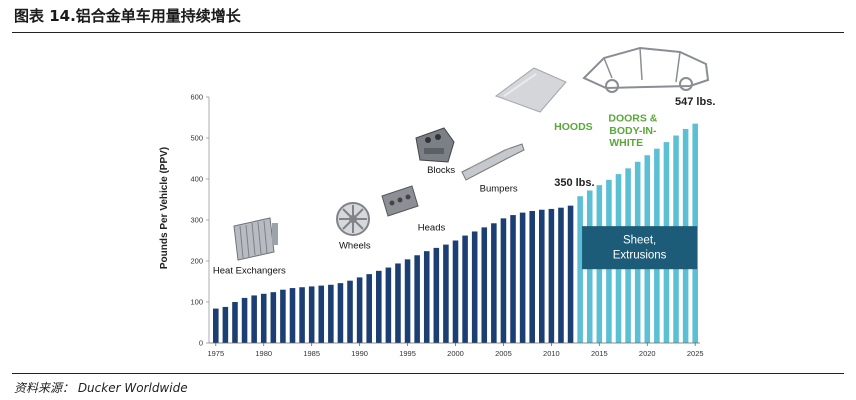 This screenshot has width=856, height=400. I want to click on x-tick-label: 2025, so click(695, 353).